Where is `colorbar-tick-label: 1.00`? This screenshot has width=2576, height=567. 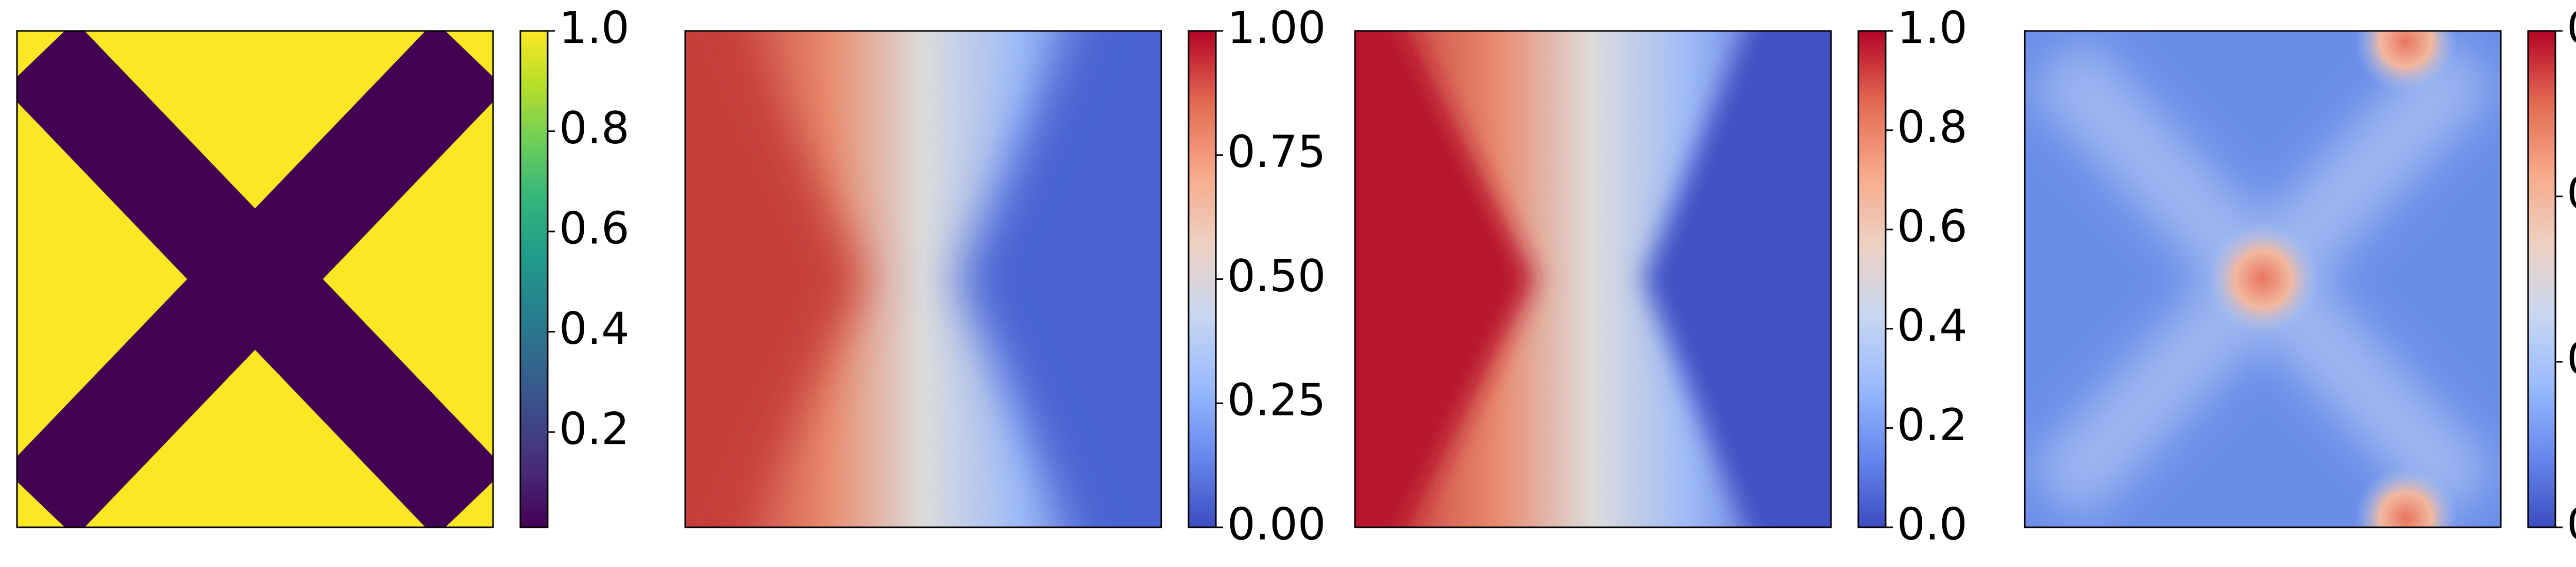
colorbar-tick-label: 1.00 is located at coordinates (1276, 28).